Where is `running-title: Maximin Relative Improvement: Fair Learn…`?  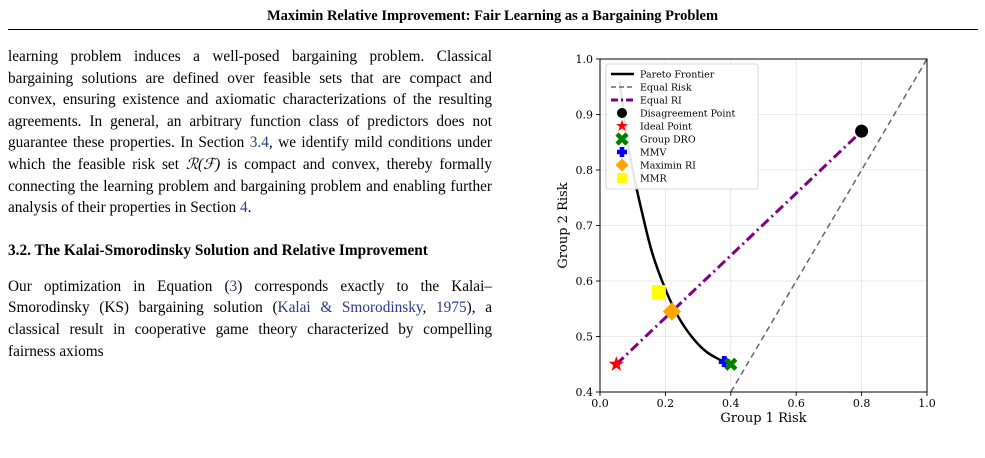
running-title: Maximin Relative Improvement: Fair Learn… is located at coordinates (492, 16).